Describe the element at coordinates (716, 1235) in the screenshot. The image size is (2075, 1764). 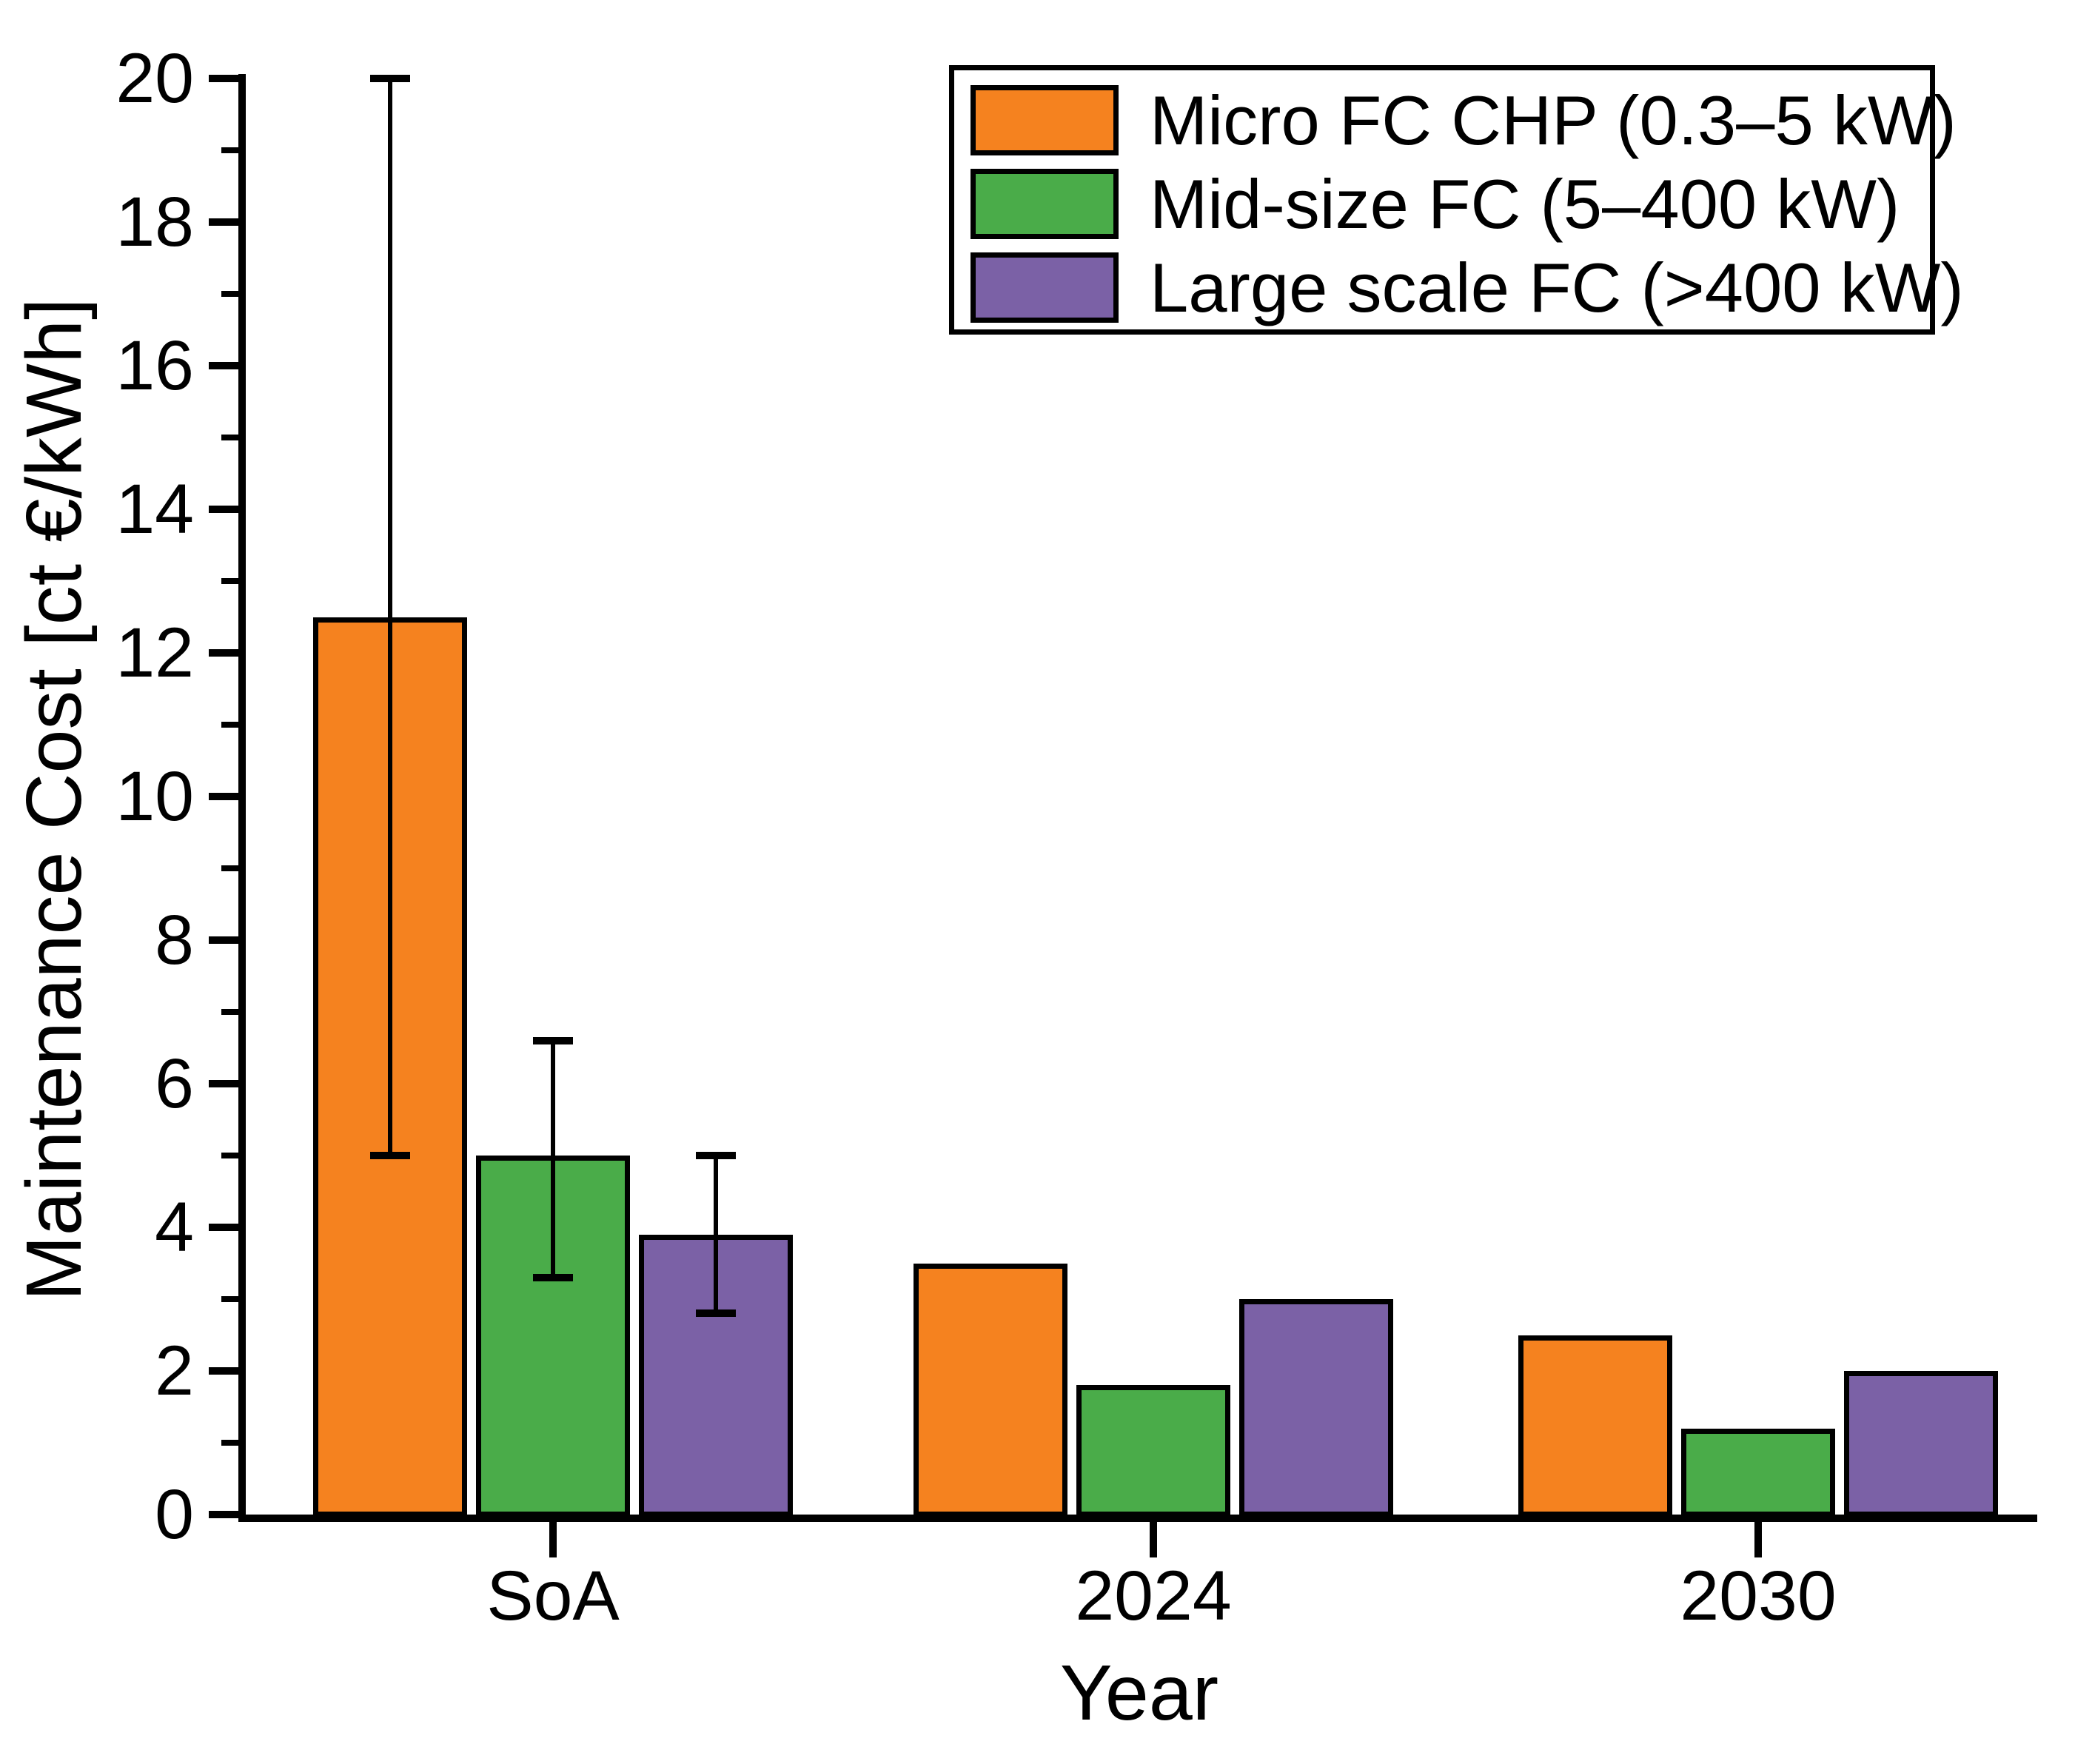
I see `error-bar-soa-large-scale-fc-400-kw-line` at that location.